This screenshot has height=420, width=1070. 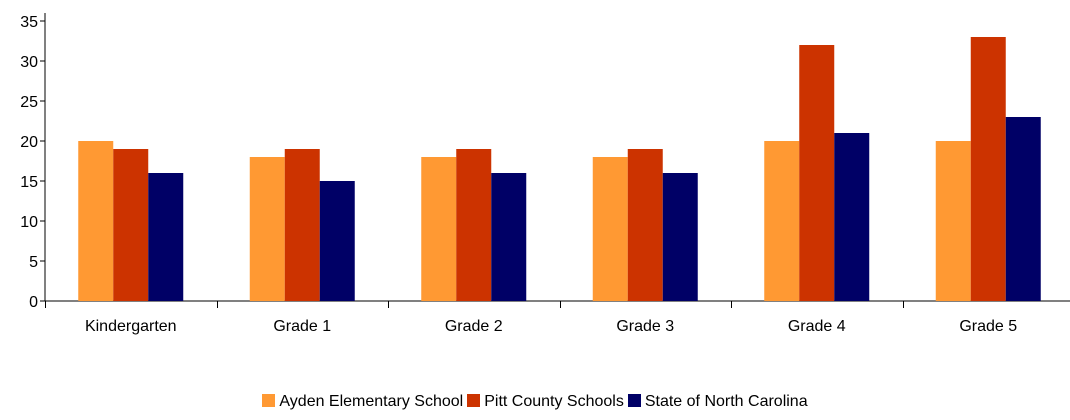 What do you see at coordinates (817, 326) in the screenshot?
I see `x-tick-label: Grade 4` at bounding box center [817, 326].